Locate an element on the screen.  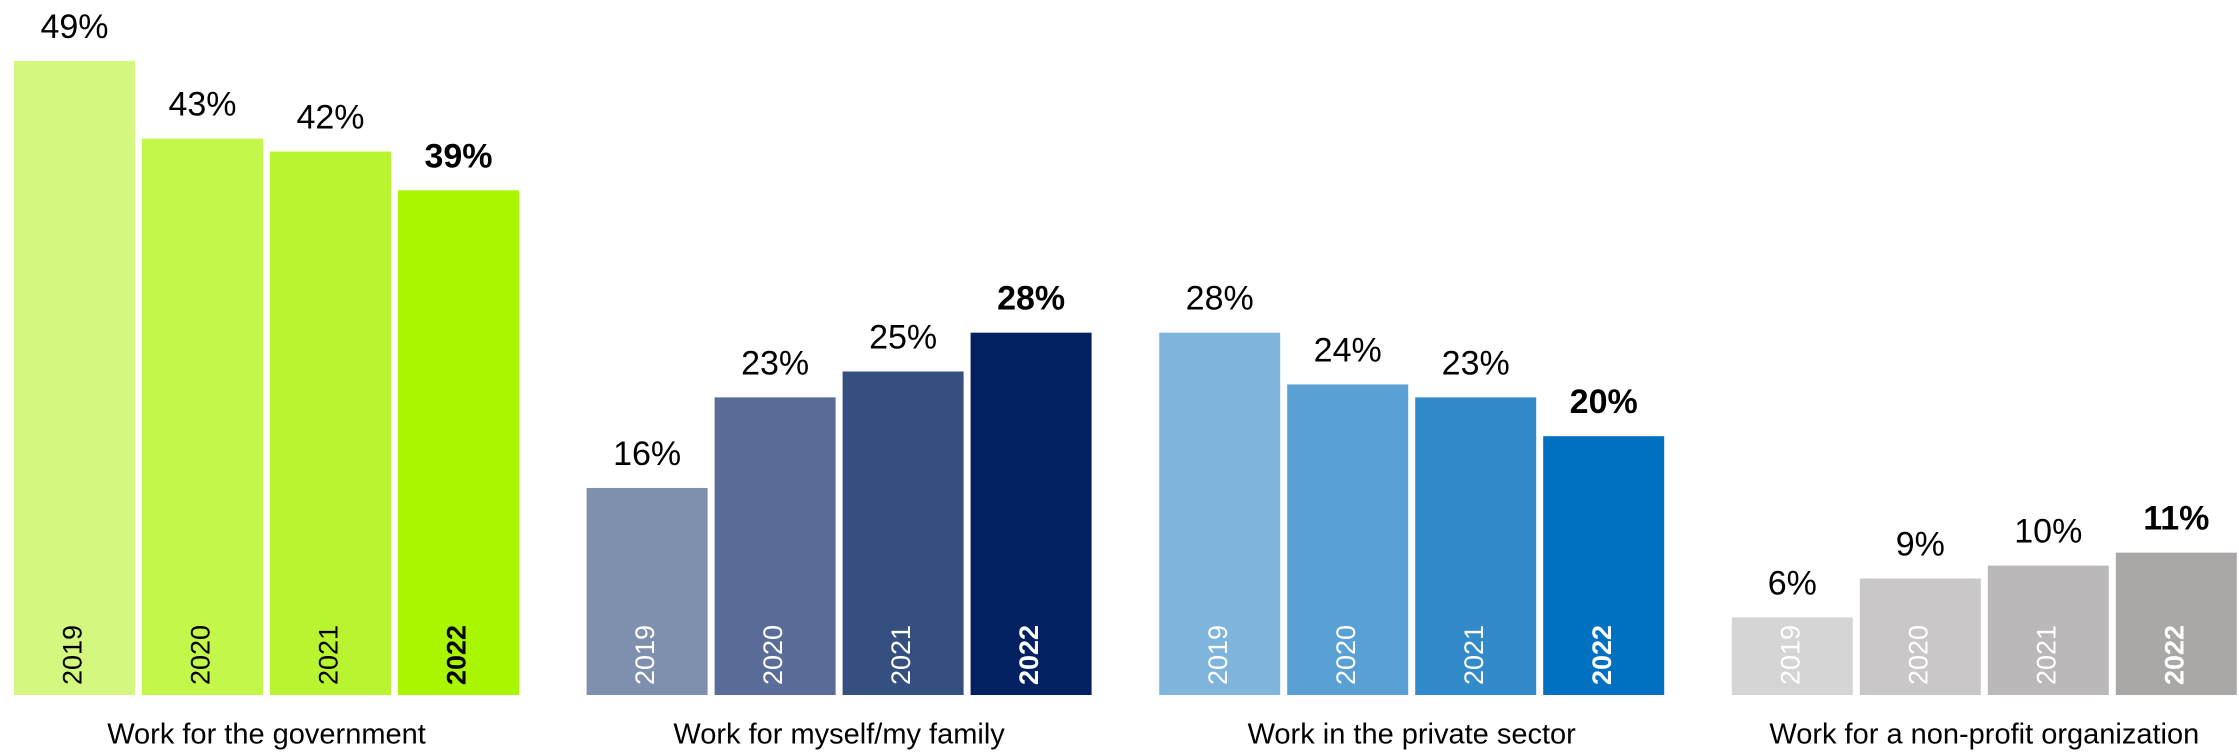
value-label: 24% is located at coordinates (1348, 350).